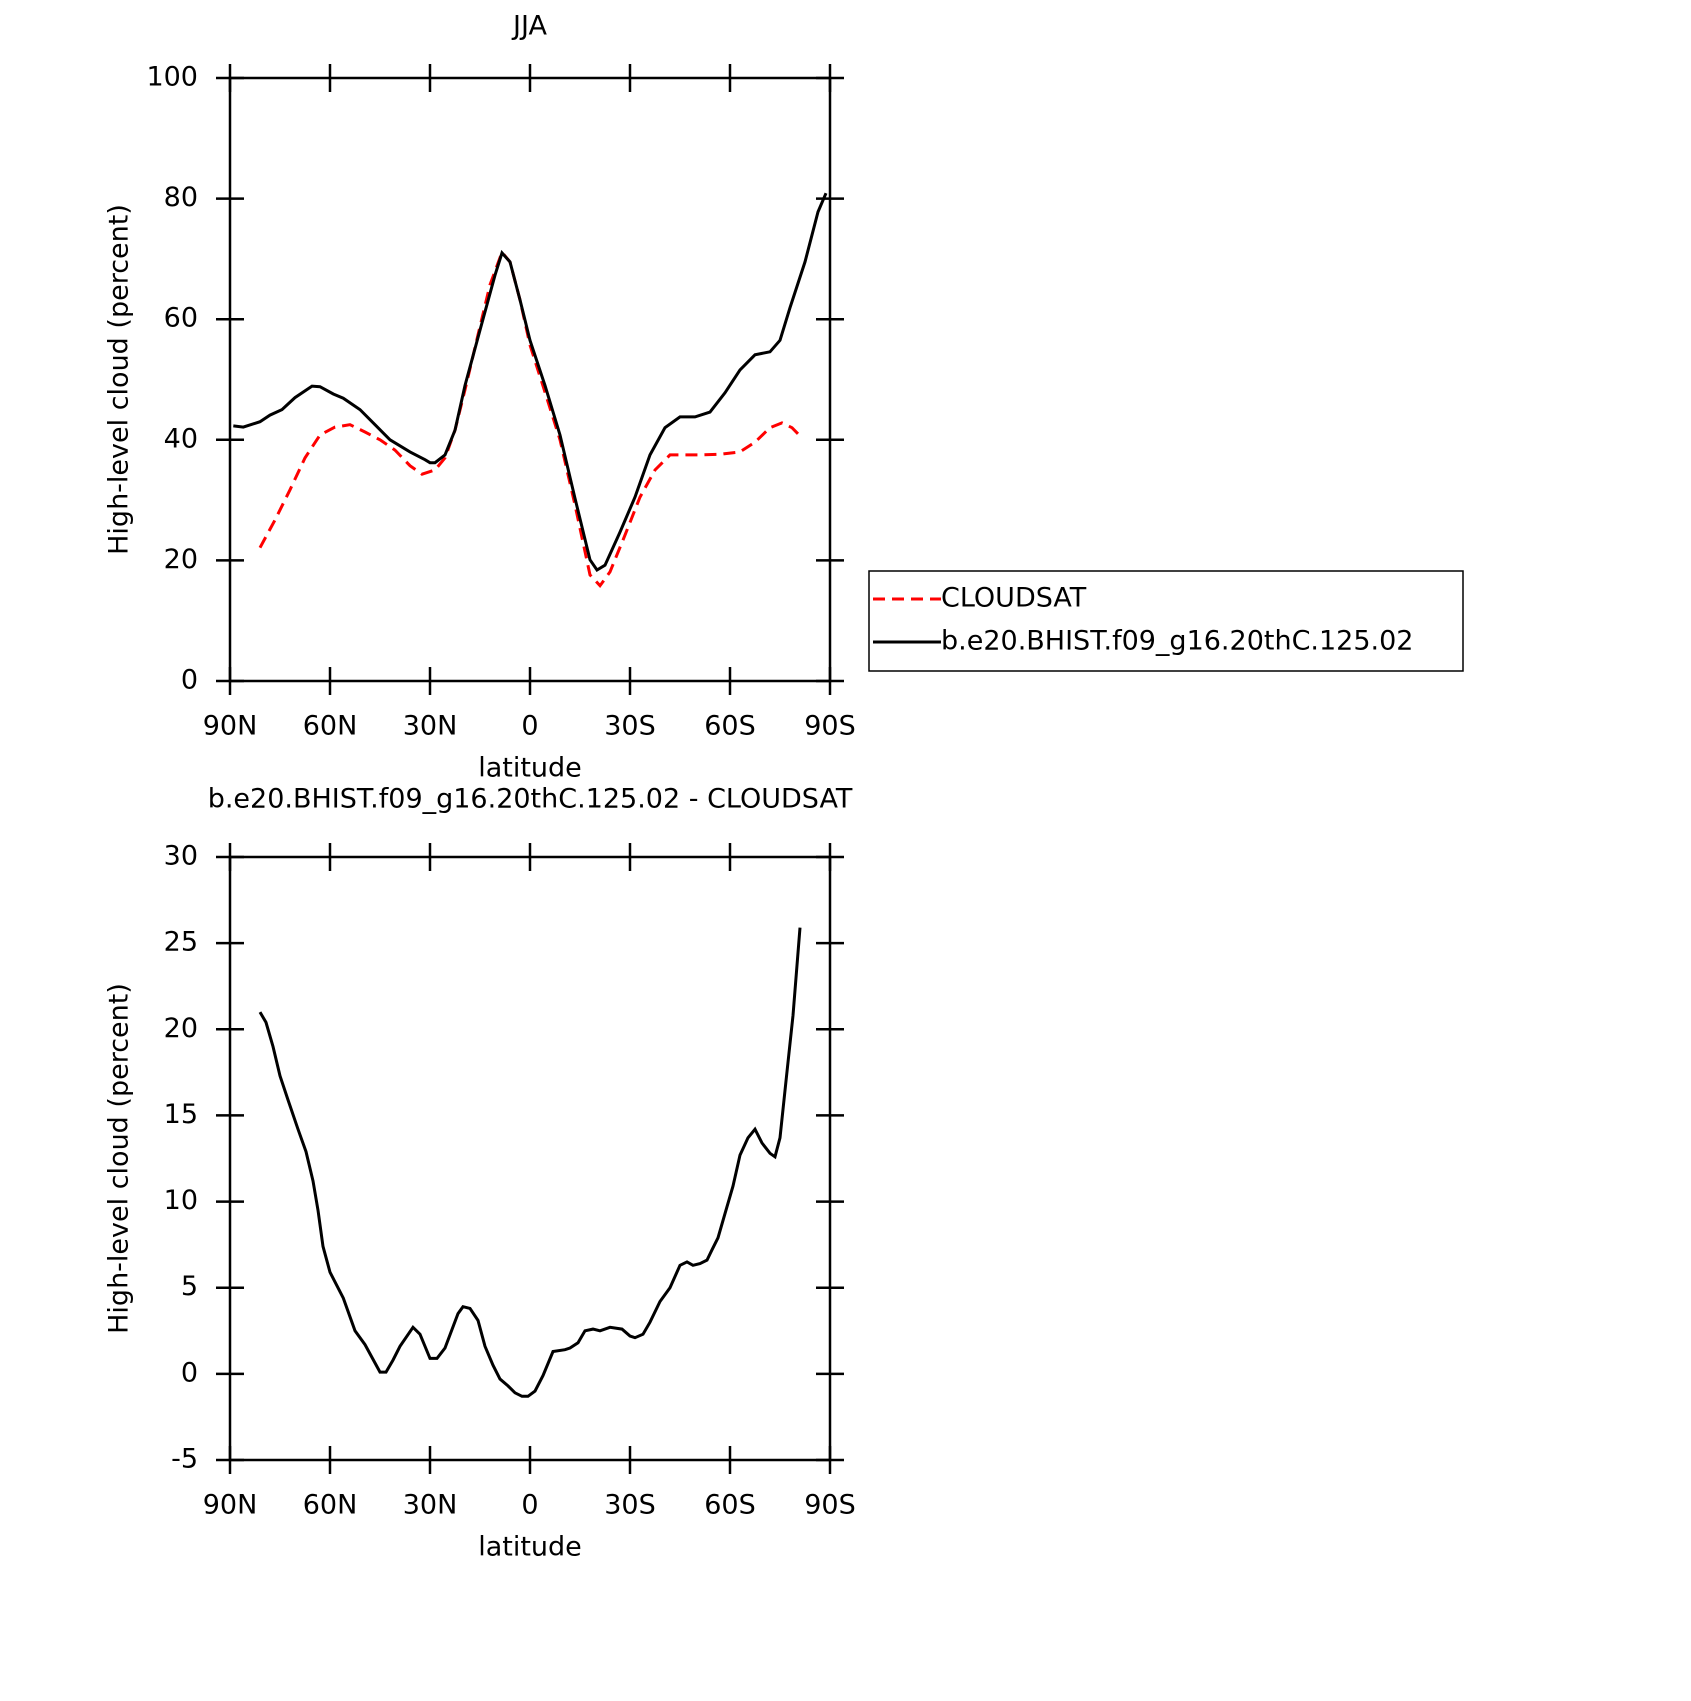  I want to click on plot-frame, so click(530, 379).